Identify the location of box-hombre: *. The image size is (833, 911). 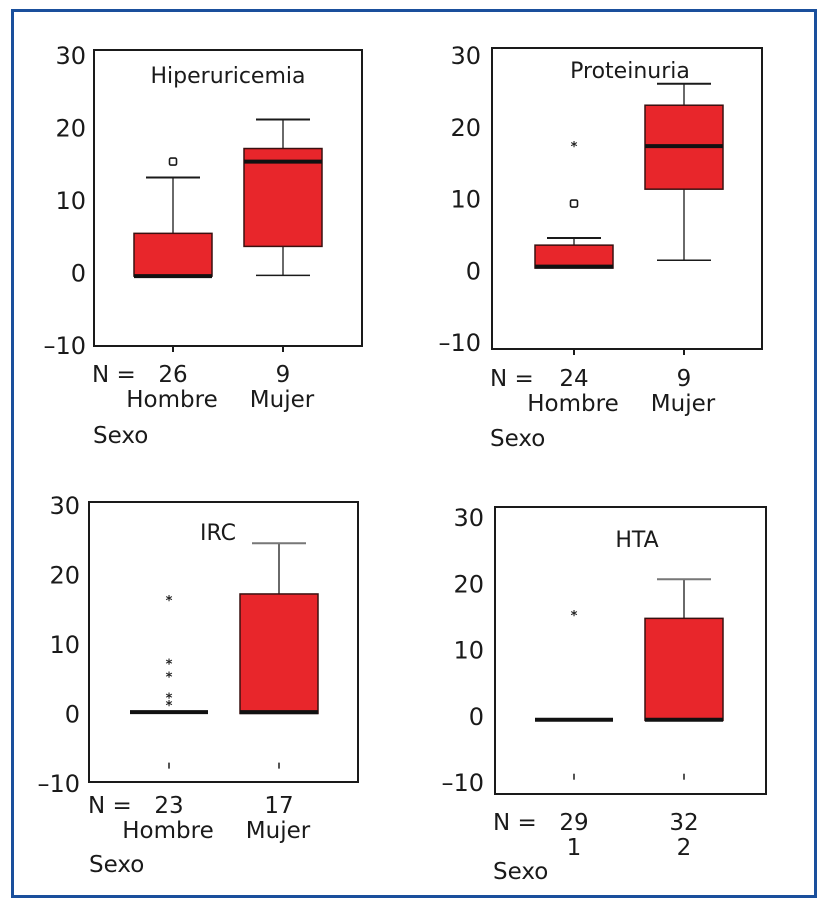
(574, 204).